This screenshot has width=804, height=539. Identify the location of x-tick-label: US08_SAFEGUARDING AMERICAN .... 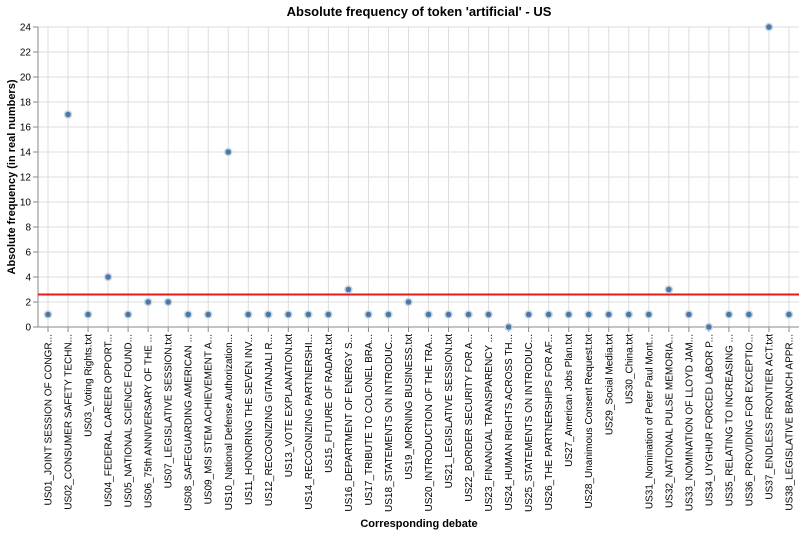
(189, 422).